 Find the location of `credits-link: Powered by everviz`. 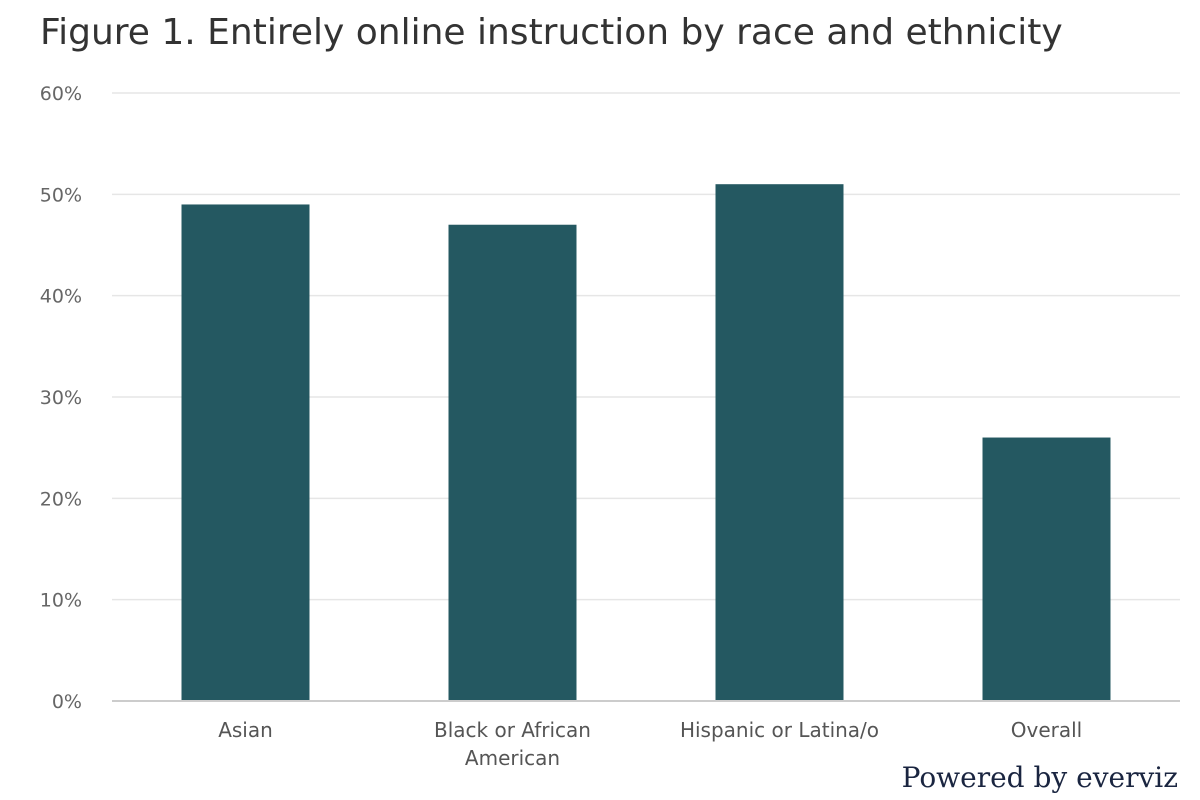

credits-link: Powered by everviz is located at coordinates (1039, 777).